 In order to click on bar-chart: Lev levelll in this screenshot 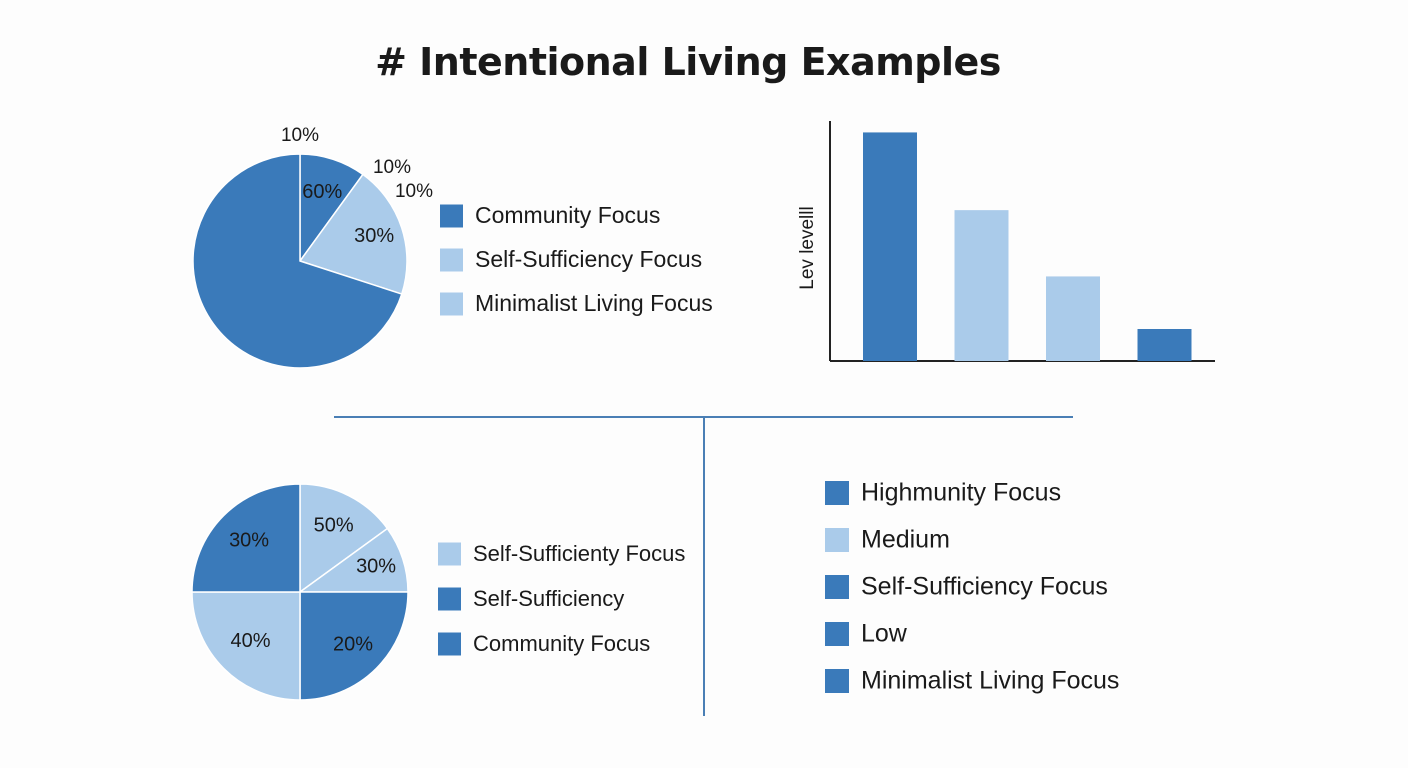, I will do `click(1006, 241)`.